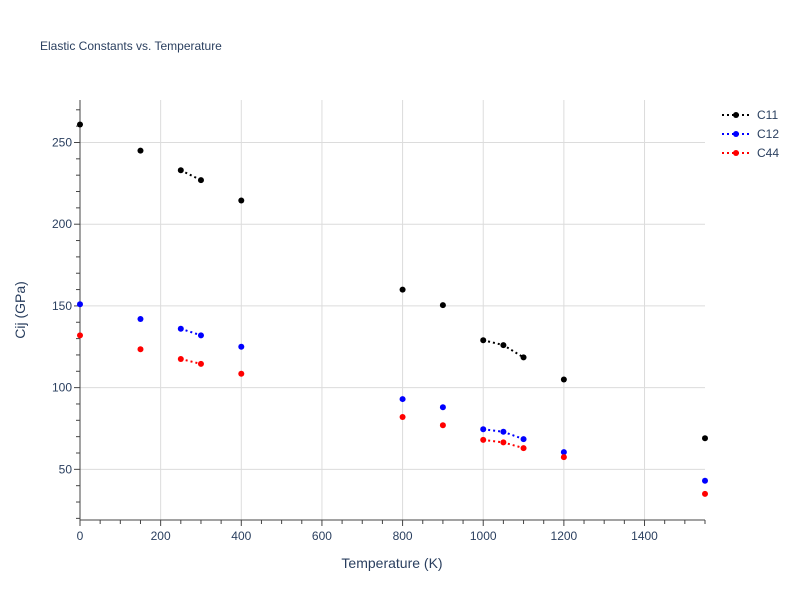 The height and width of the screenshot is (600, 800). I want to click on legend-label: C11, so click(767, 115).